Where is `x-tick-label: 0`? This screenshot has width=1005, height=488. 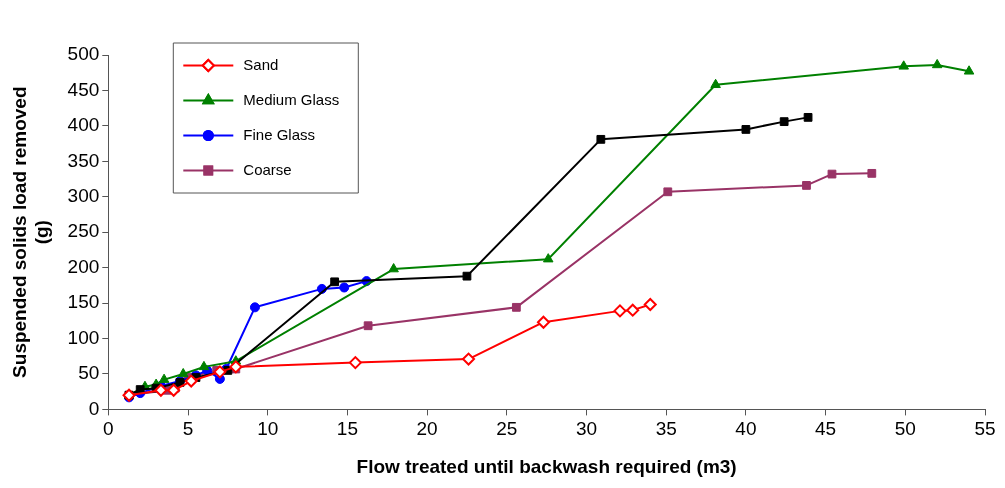
x-tick-label: 0 is located at coordinates (108, 429).